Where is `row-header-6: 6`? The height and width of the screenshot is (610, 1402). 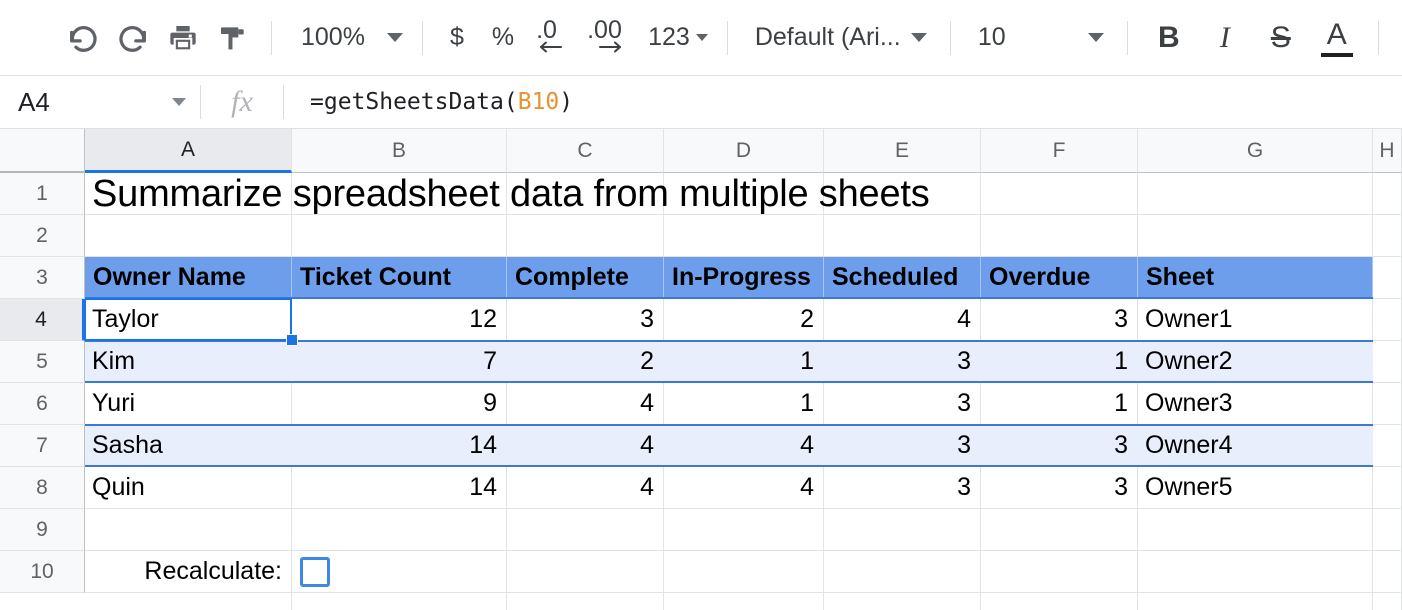
row-header-6: 6 is located at coordinates (42, 404).